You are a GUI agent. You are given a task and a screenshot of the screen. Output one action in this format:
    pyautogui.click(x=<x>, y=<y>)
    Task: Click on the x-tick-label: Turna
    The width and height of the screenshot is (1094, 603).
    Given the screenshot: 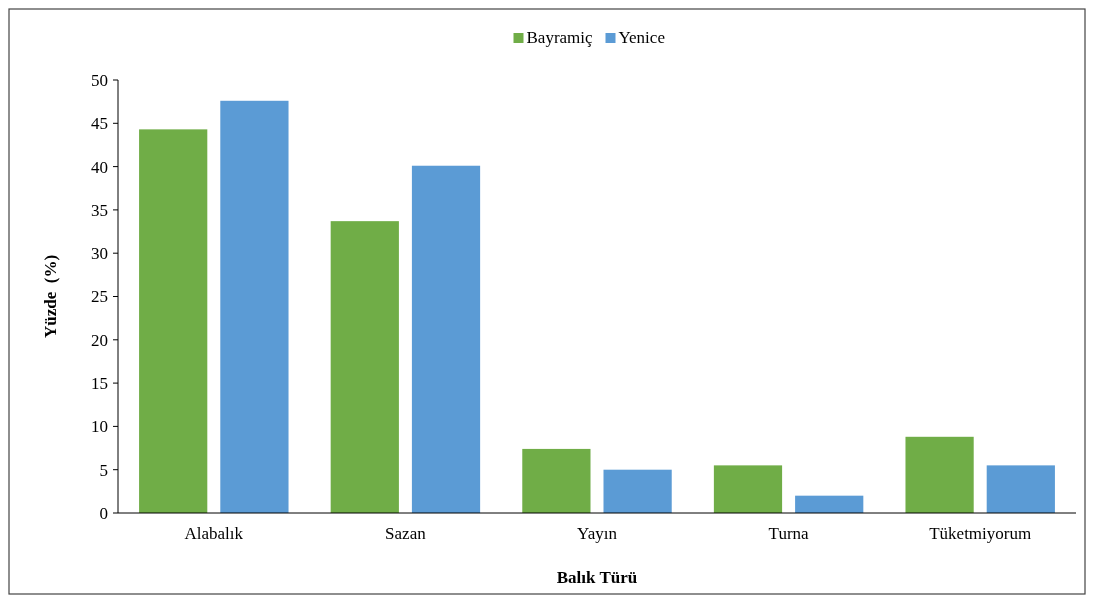 What is the action you would take?
    pyautogui.click(x=789, y=533)
    